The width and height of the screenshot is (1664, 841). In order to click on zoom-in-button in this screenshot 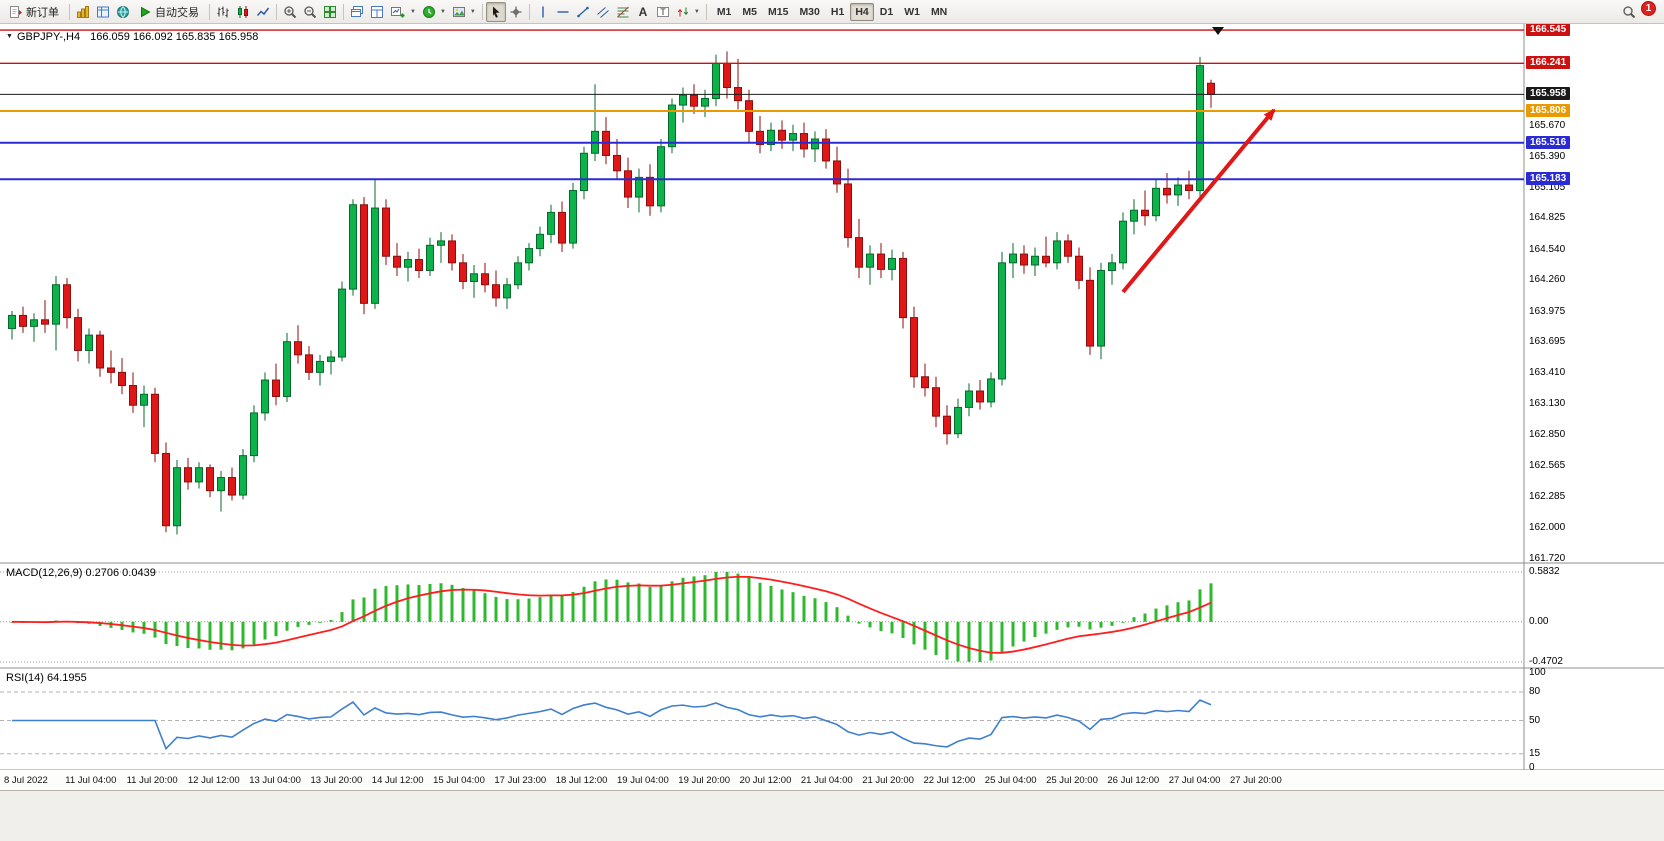, I will do `click(290, 12)`.